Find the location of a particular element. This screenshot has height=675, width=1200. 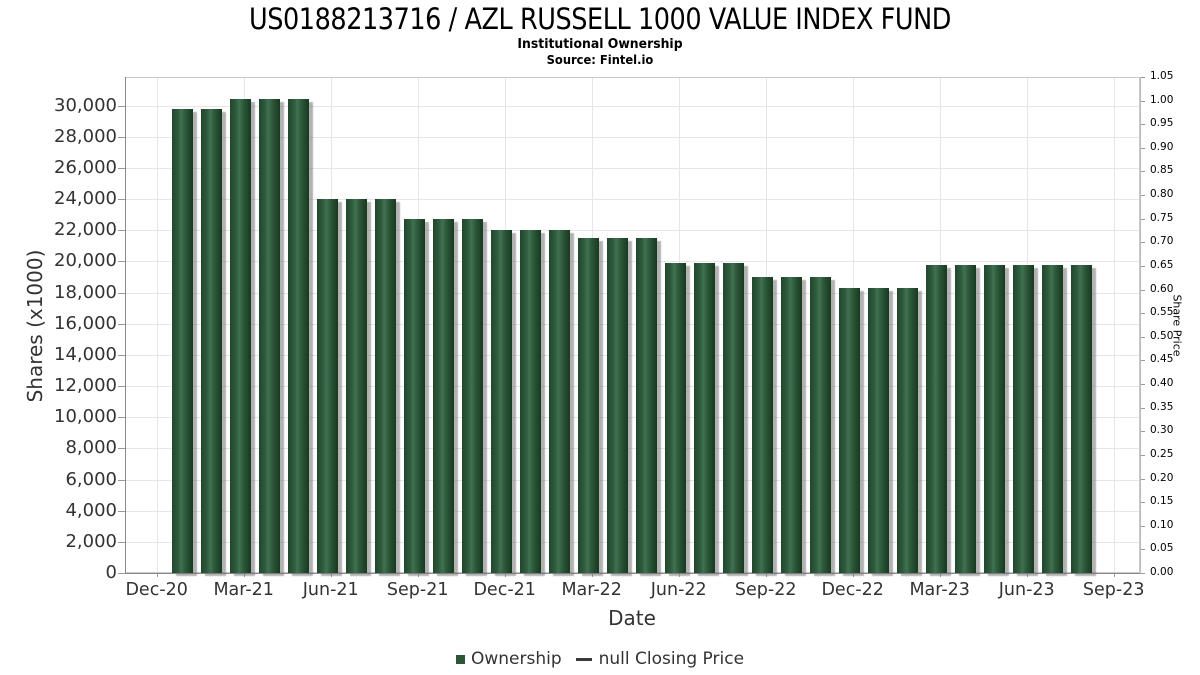

legend: Ownership null Closing Price is located at coordinates (600, 659).